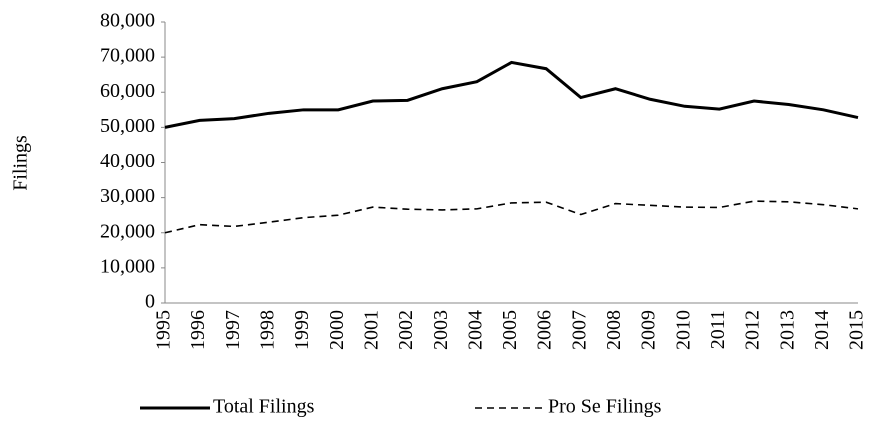  What do you see at coordinates (127, 196) in the screenshot?
I see `y-tick-label: 30,000` at bounding box center [127, 196].